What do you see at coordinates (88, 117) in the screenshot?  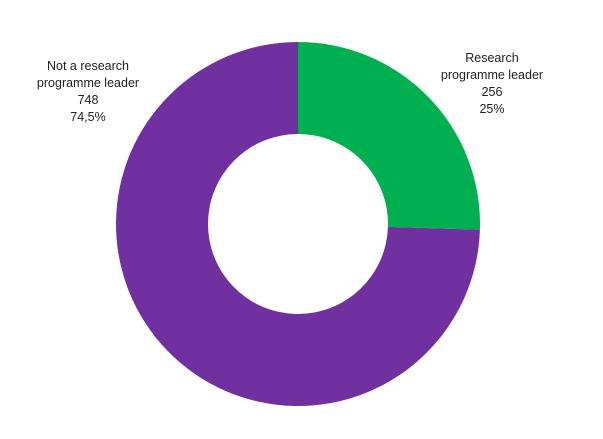 I see `percent-label: 74,5%` at bounding box center [88, 117].